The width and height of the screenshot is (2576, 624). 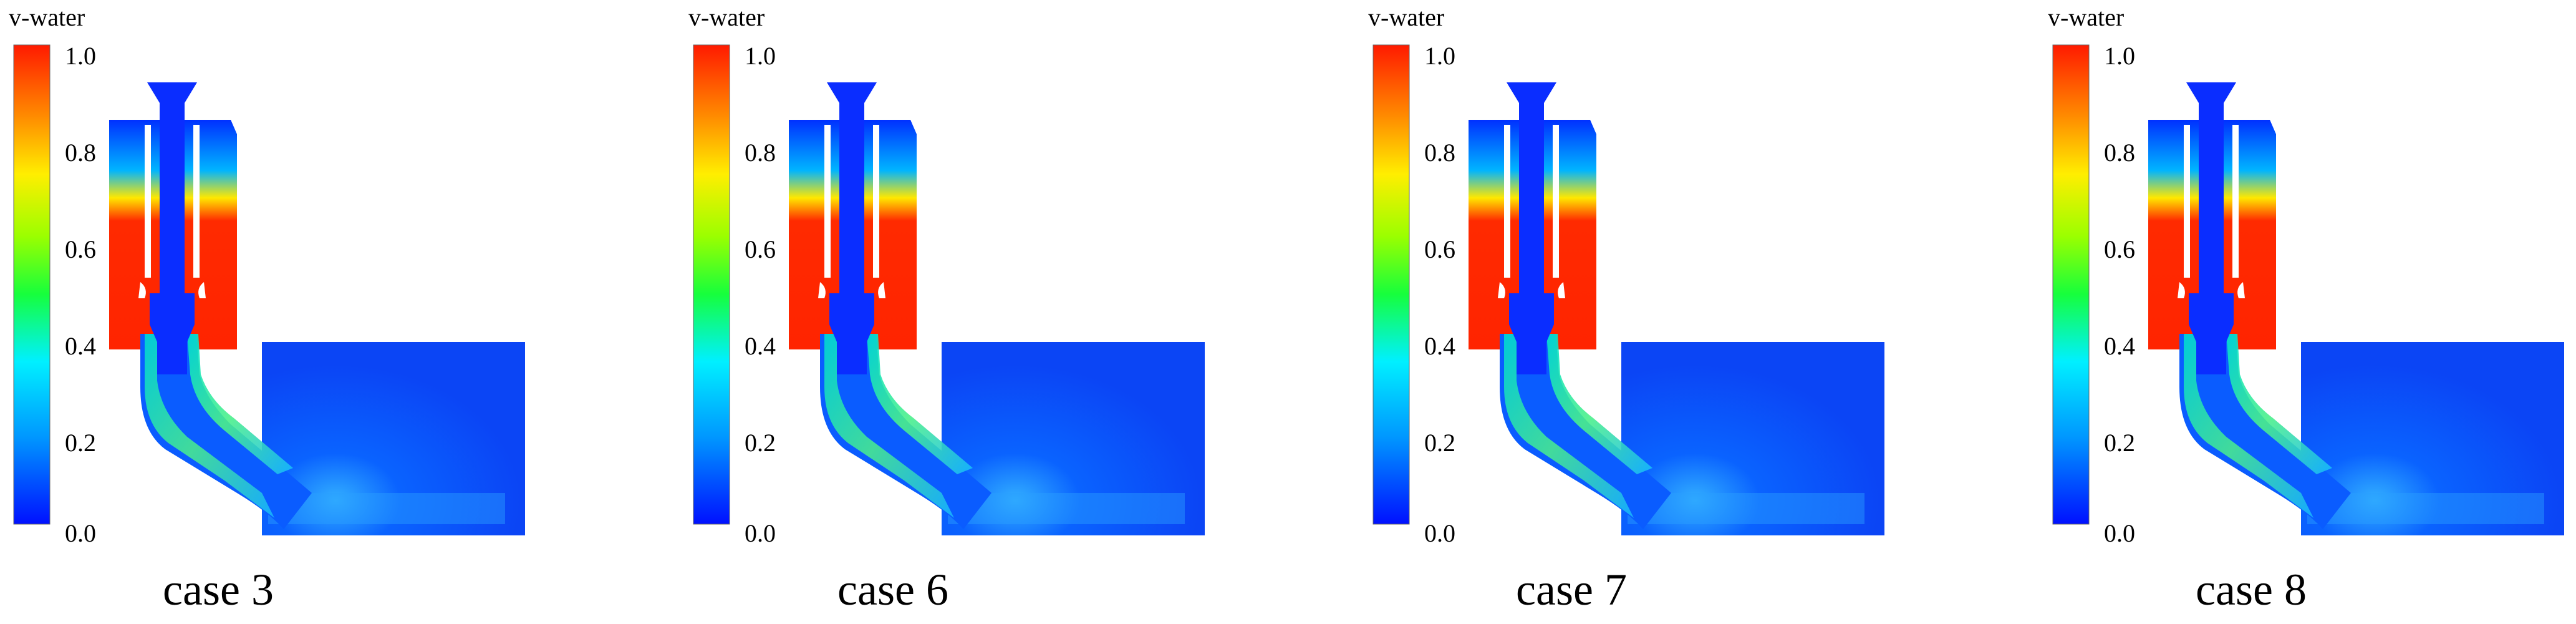 What do you see at coordinates (1571, 590) in the screenshot?
I see `case-label: case 7` at bounding box center [1571, 590].